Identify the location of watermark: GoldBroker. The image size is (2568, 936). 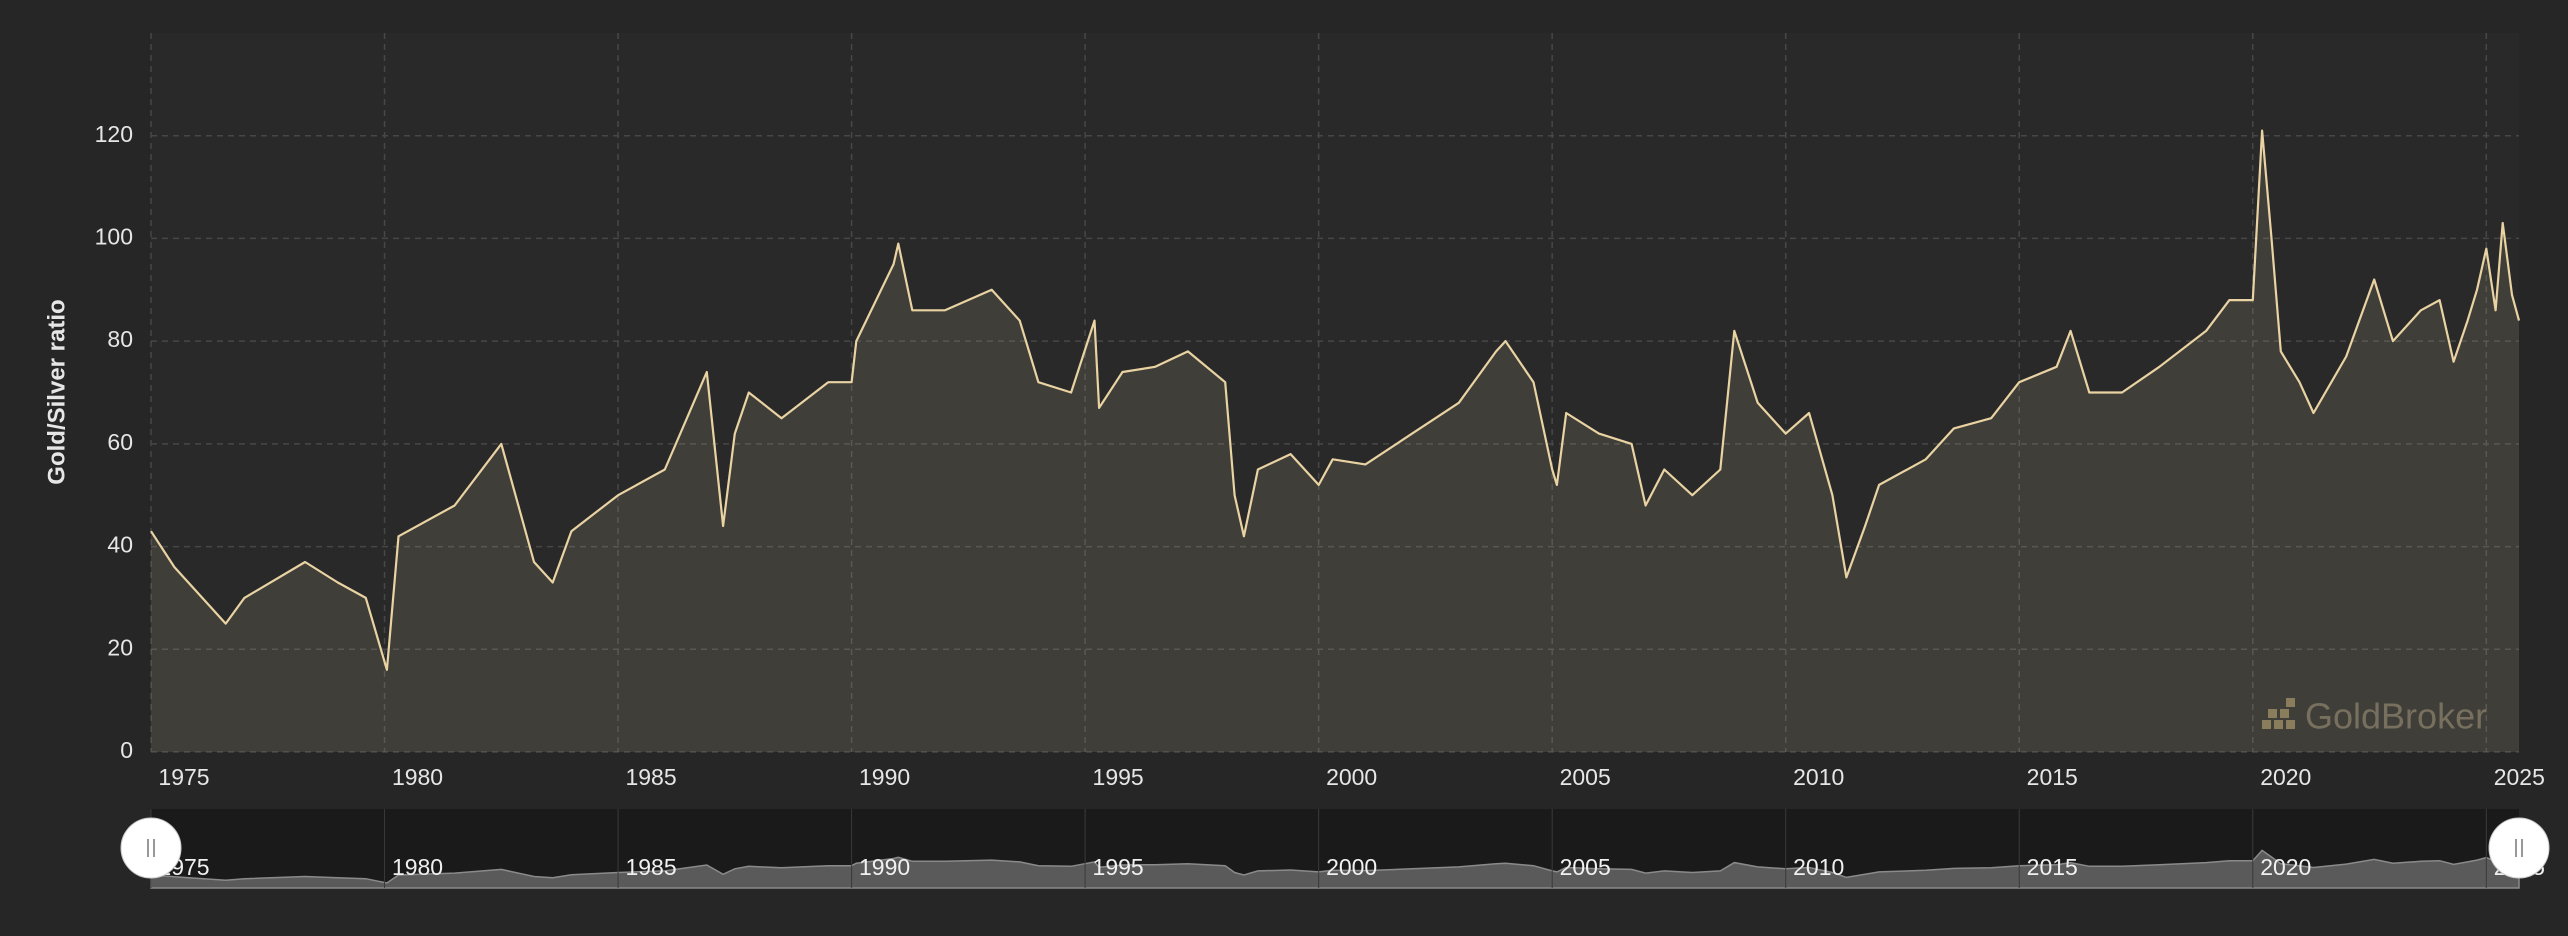
(2374, 716).